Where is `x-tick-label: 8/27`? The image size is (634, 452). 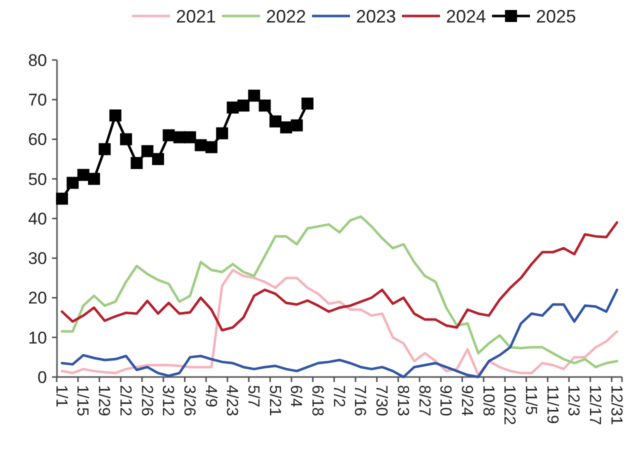 x-tick-label: 8/27 is located at coordinates (423, 400).